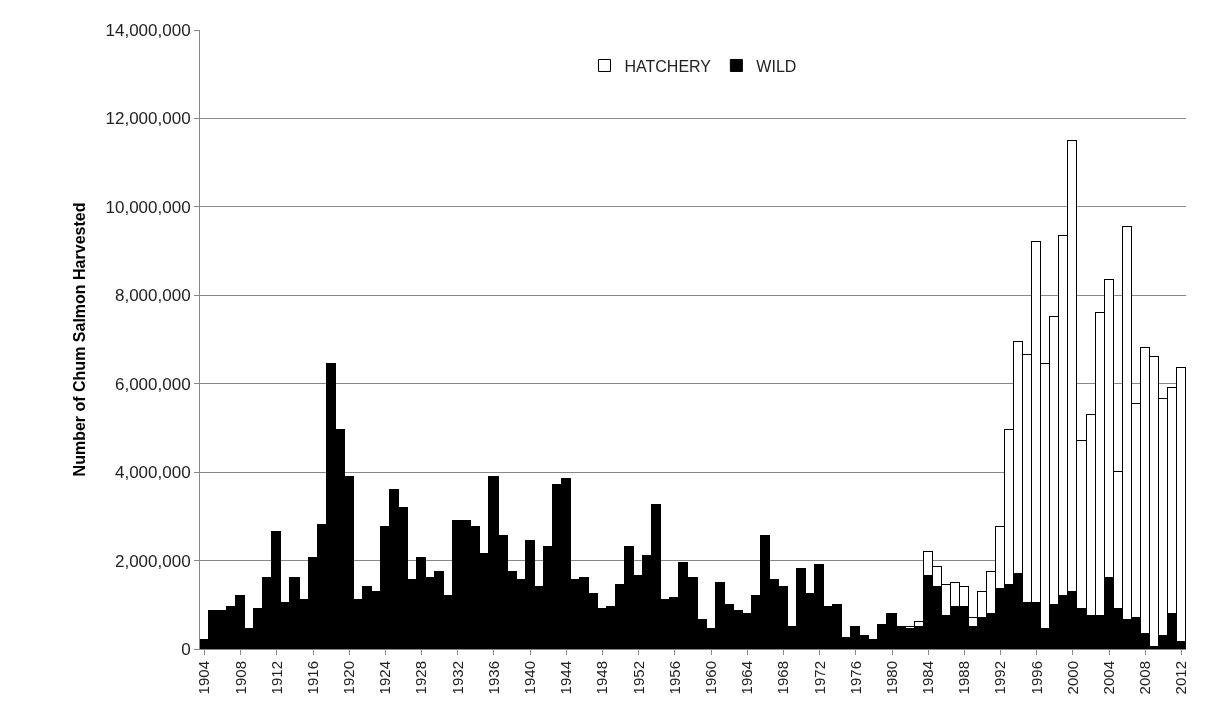 Image resolution: width=1206 pixels, height=719 pixels. I want to click on x-tick-label: 1968, so click(783, 678).